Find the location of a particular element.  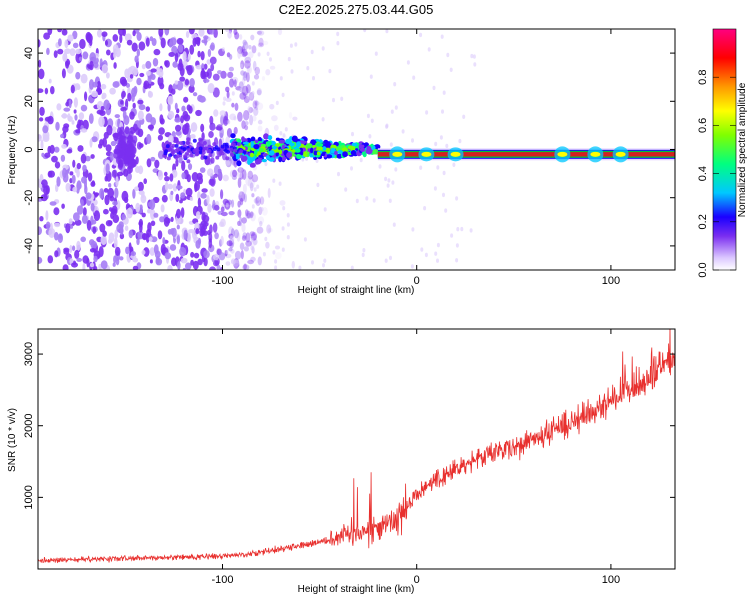

colorbar-label: Normalized spectral amplitude is located at coordinates (742, 149).